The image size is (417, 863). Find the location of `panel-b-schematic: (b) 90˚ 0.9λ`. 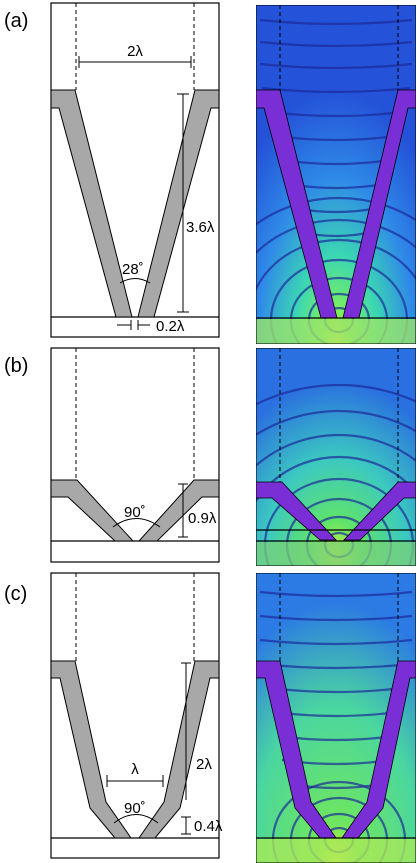

panel-b-schematic: (b) 90˚ 0.9λ is located at coordinates (112, 455).